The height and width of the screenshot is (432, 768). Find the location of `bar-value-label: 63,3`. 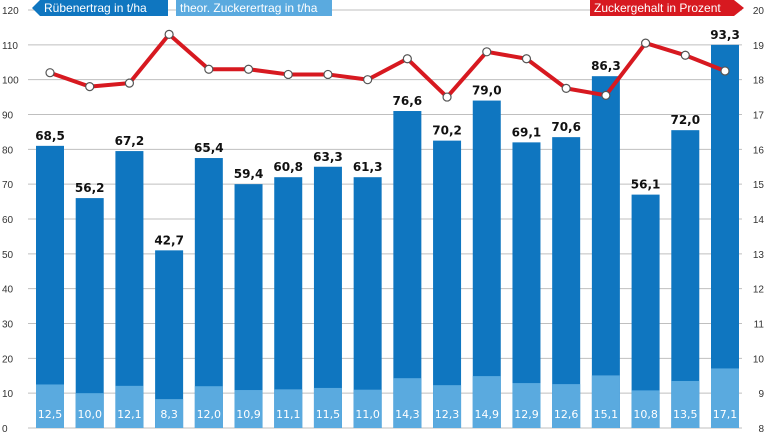

bar-value-label: 63,3 is located at coordinates (328, 157).